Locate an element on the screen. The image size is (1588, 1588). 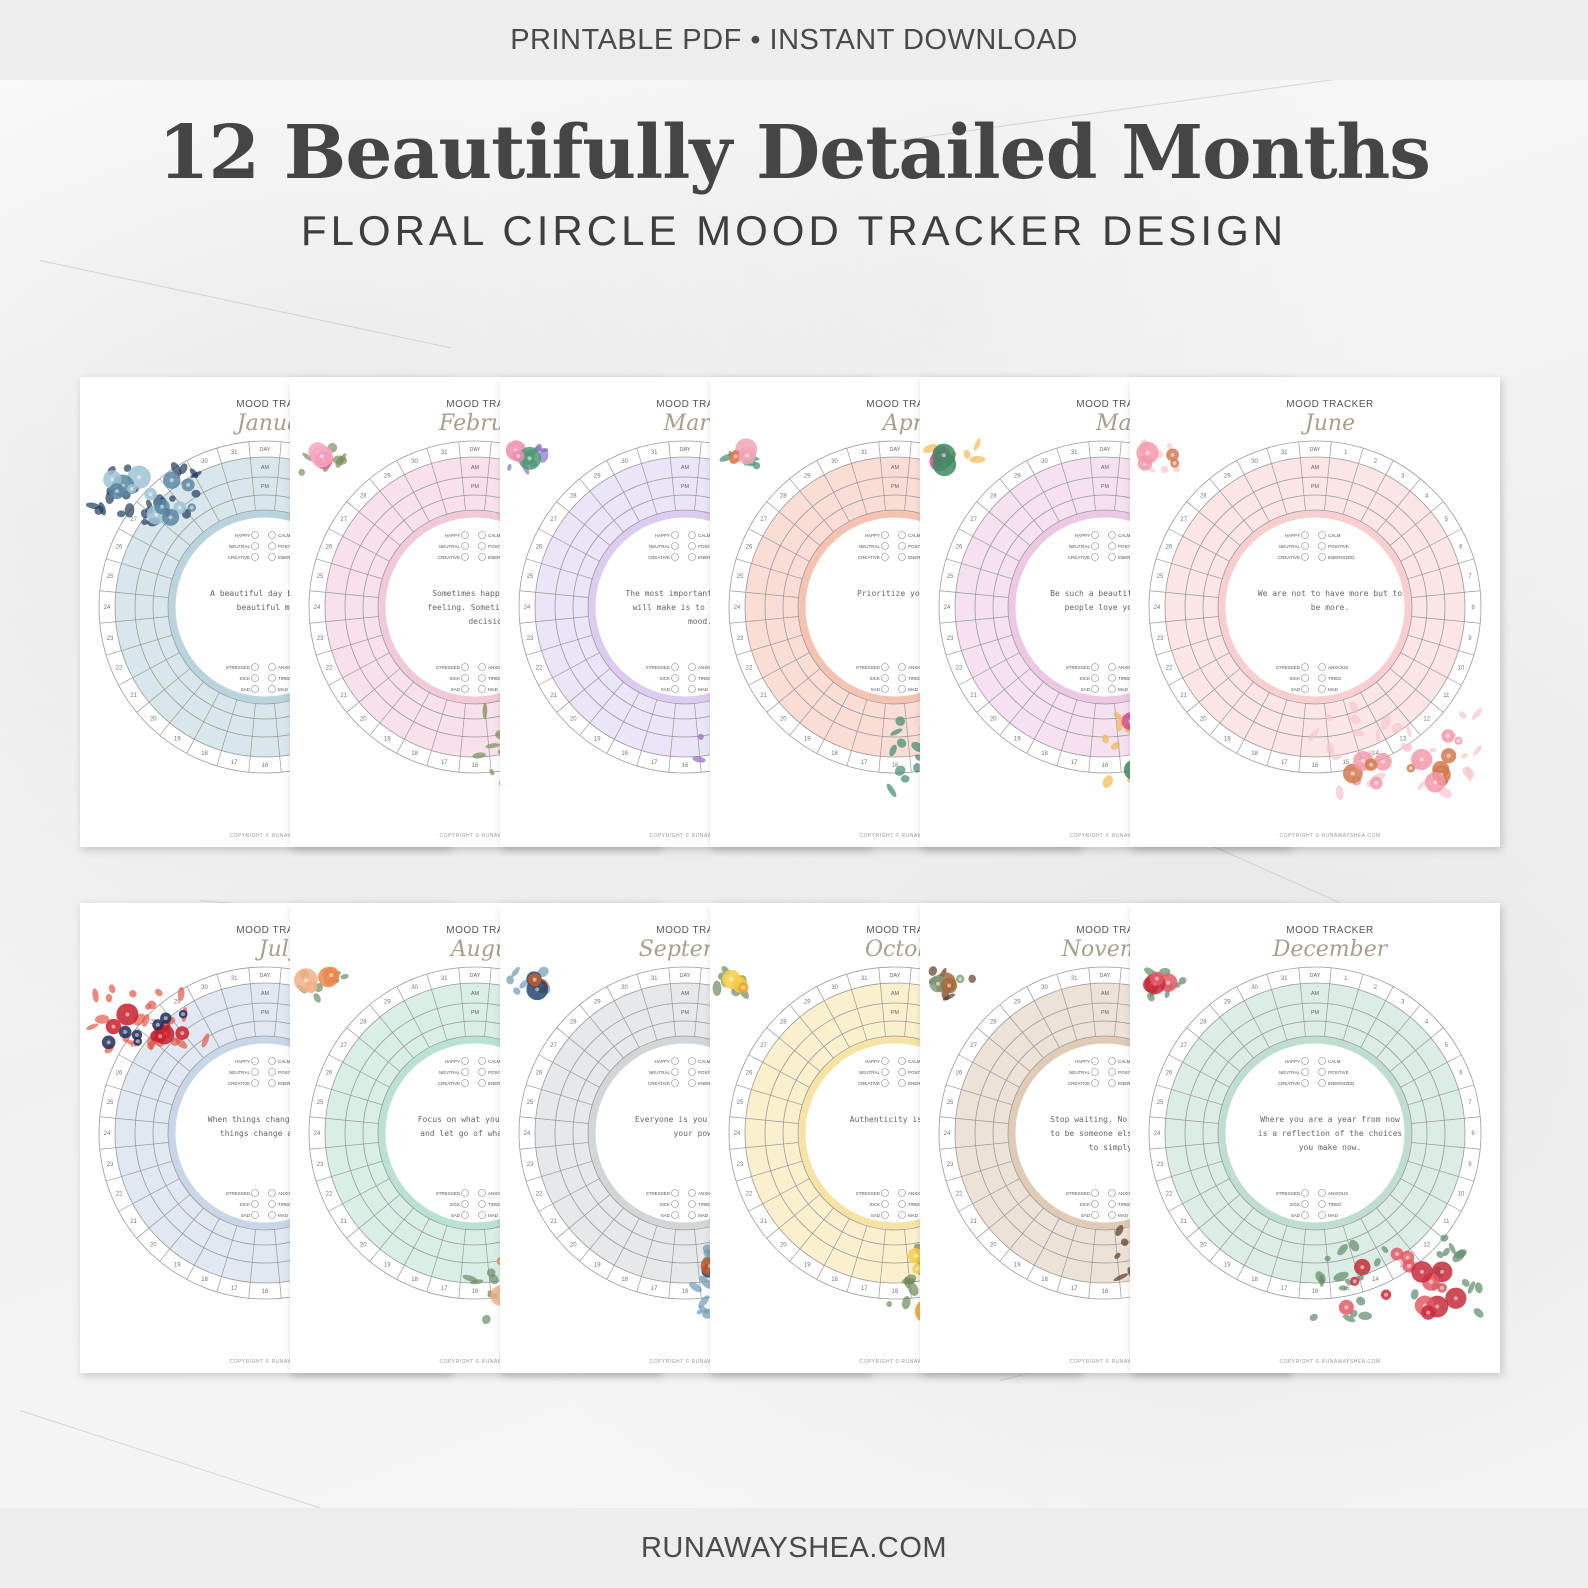
day-number: 18 is located at coordinates (414, 1280).